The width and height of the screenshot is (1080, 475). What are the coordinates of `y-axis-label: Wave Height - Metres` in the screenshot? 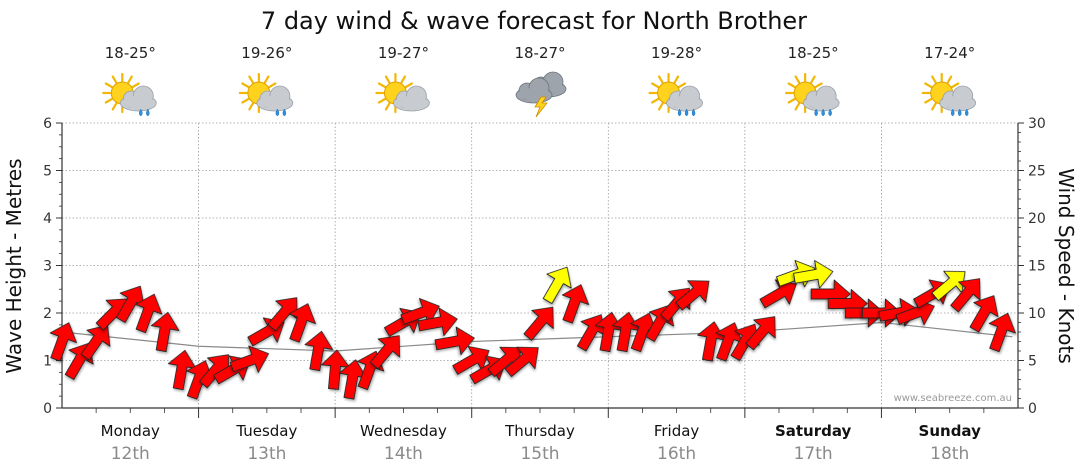 It's located at (14, 265).